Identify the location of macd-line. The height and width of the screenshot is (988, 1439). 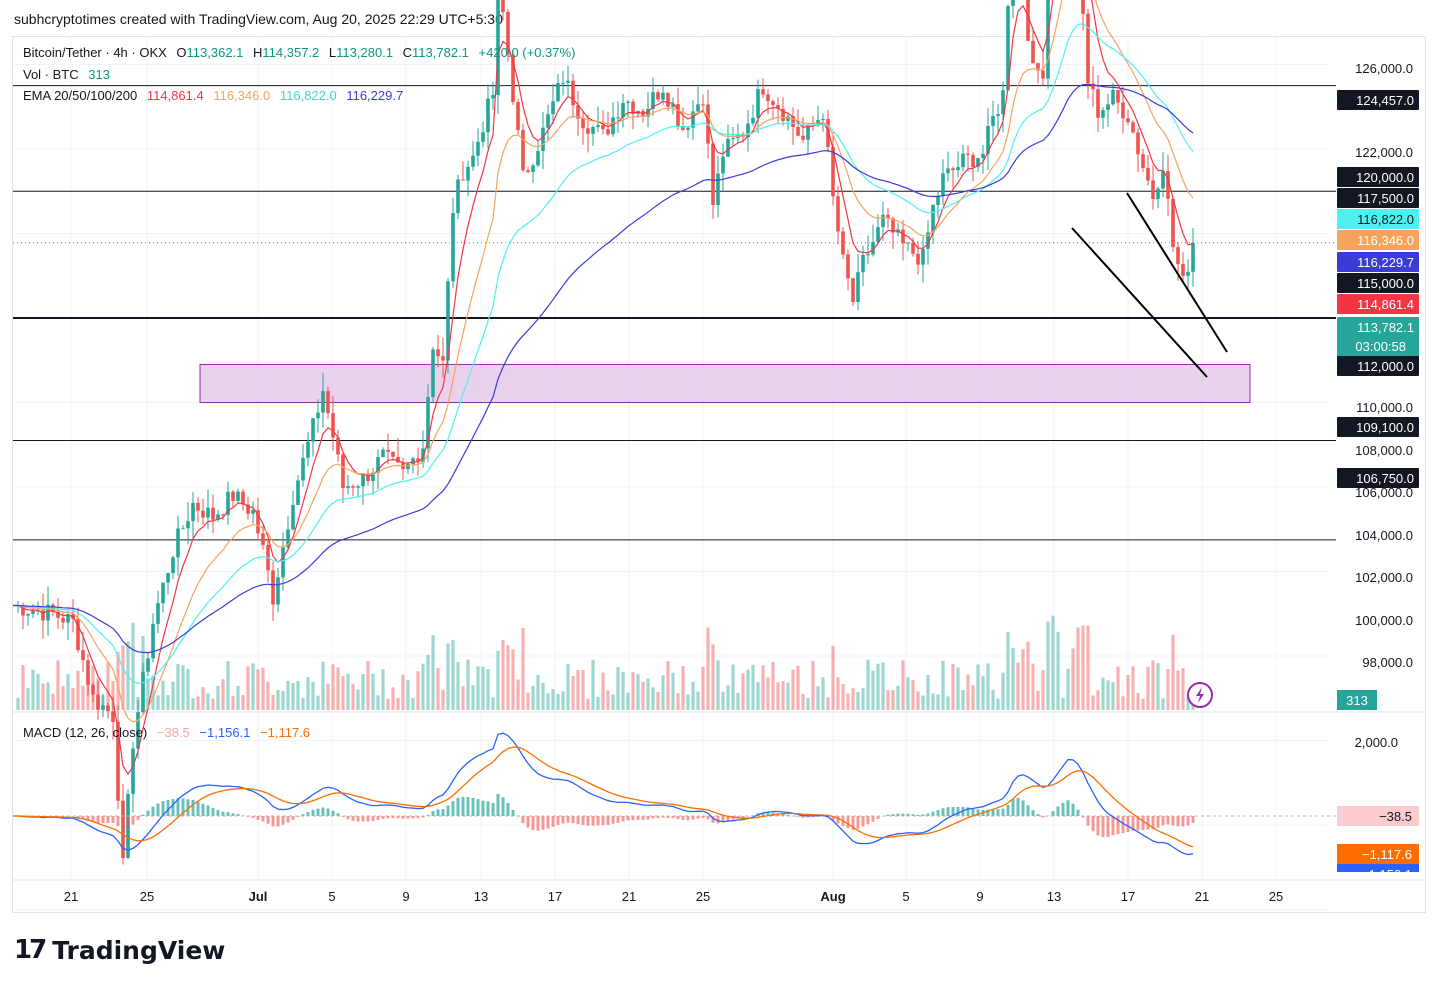
(603, 794).